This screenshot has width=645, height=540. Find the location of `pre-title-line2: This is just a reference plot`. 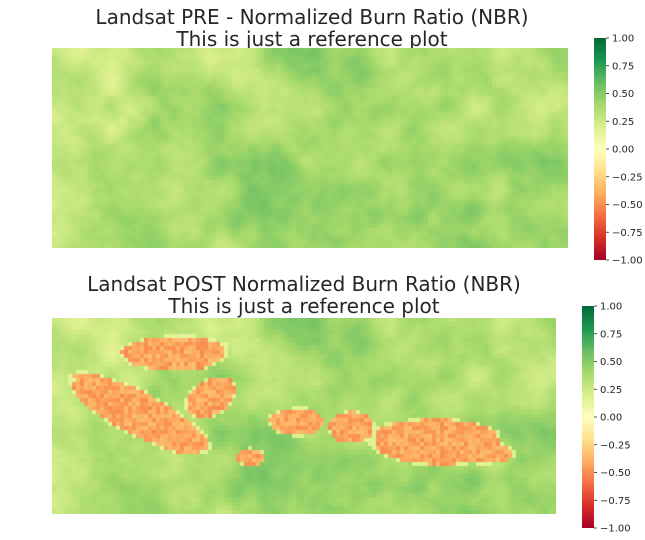

pre-title-line2: This is just a reference plot is located at coordinates (312, 39).